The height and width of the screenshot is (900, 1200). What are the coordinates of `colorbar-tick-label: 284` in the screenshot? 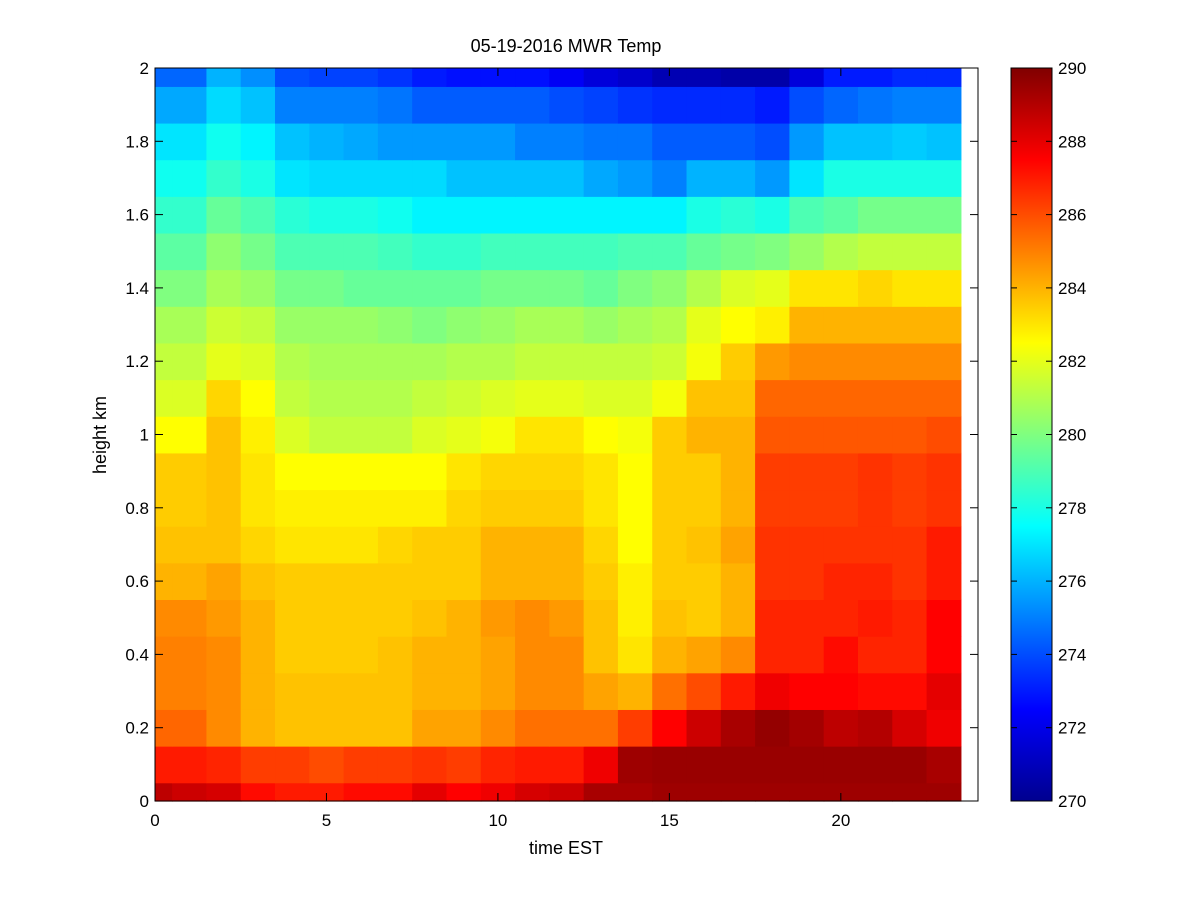 It's located at (1072, 288).